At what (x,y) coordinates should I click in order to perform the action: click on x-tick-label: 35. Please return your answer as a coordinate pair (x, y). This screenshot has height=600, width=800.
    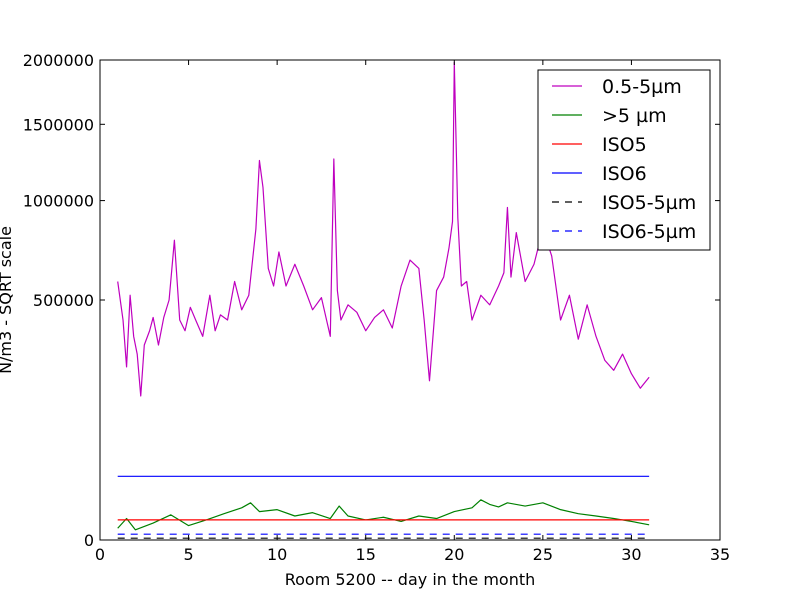
    Looking at the image, I should click on (720, 554).